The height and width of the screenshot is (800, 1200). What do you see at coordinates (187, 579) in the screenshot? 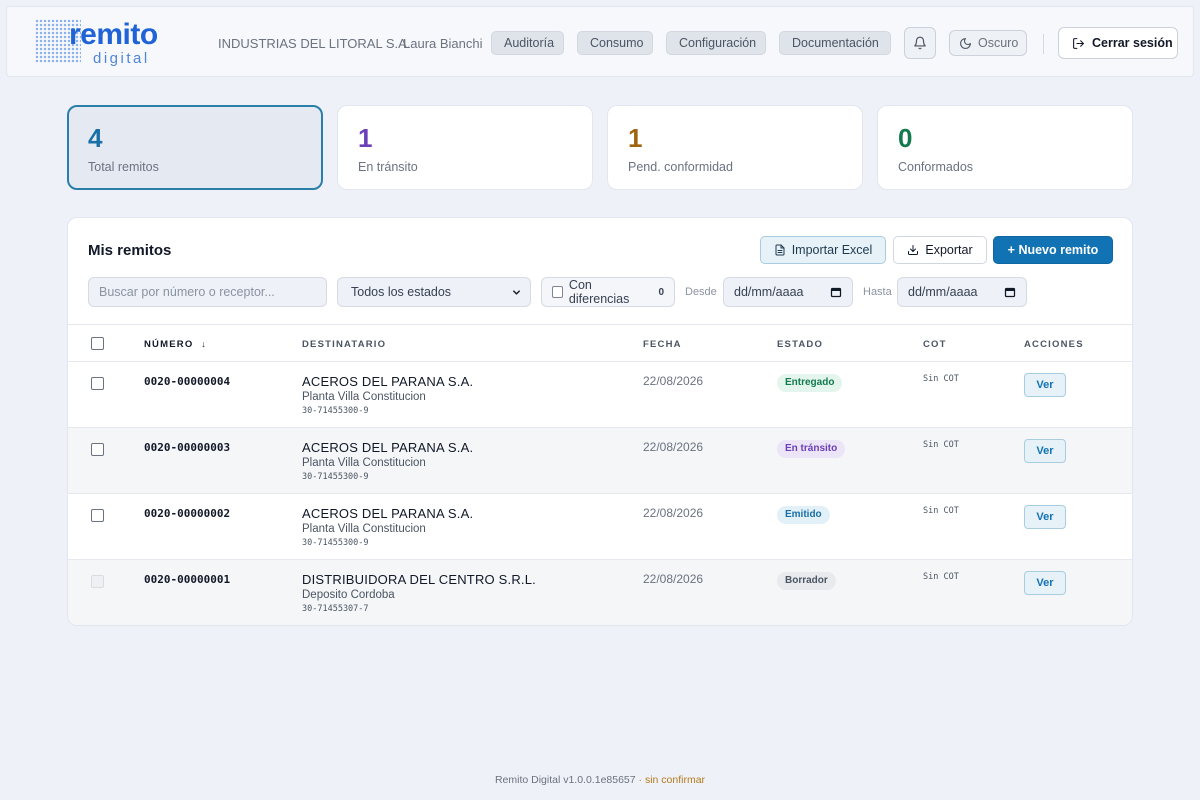
I see `remito-number: 0020-00000001` at bounding box center [187, 579].